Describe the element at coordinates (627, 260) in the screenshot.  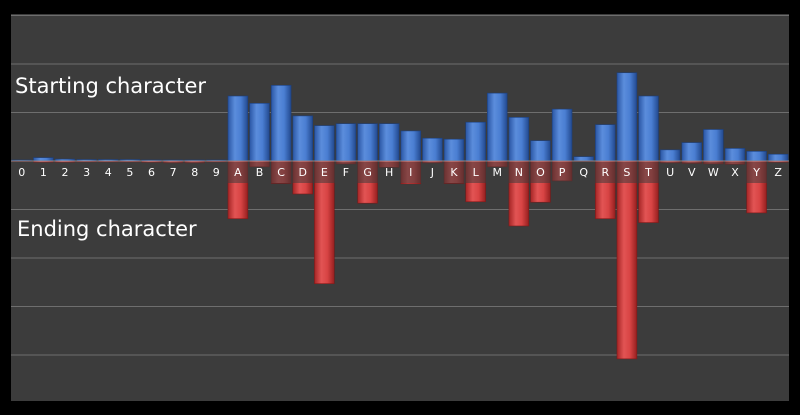
I see `ending-bar-S` at that location.